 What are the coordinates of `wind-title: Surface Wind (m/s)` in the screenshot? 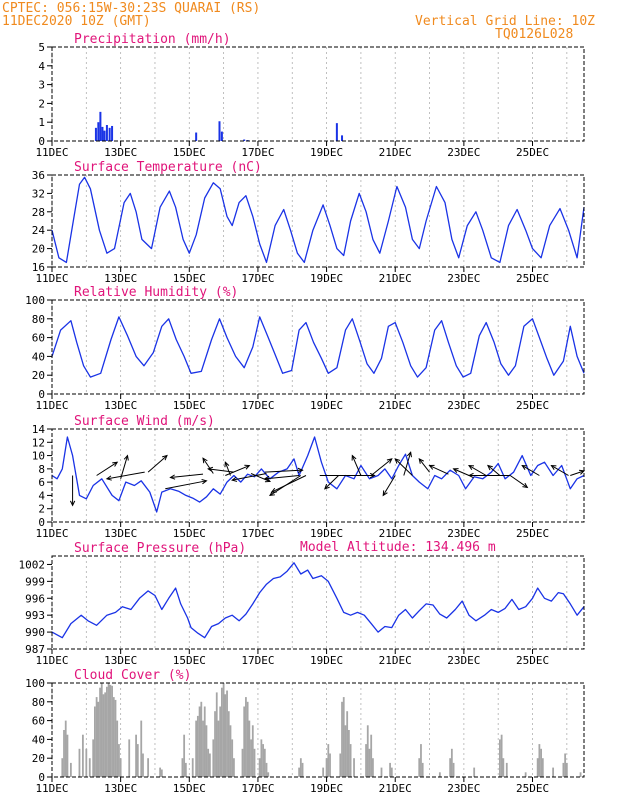 It's located at (144, 421).